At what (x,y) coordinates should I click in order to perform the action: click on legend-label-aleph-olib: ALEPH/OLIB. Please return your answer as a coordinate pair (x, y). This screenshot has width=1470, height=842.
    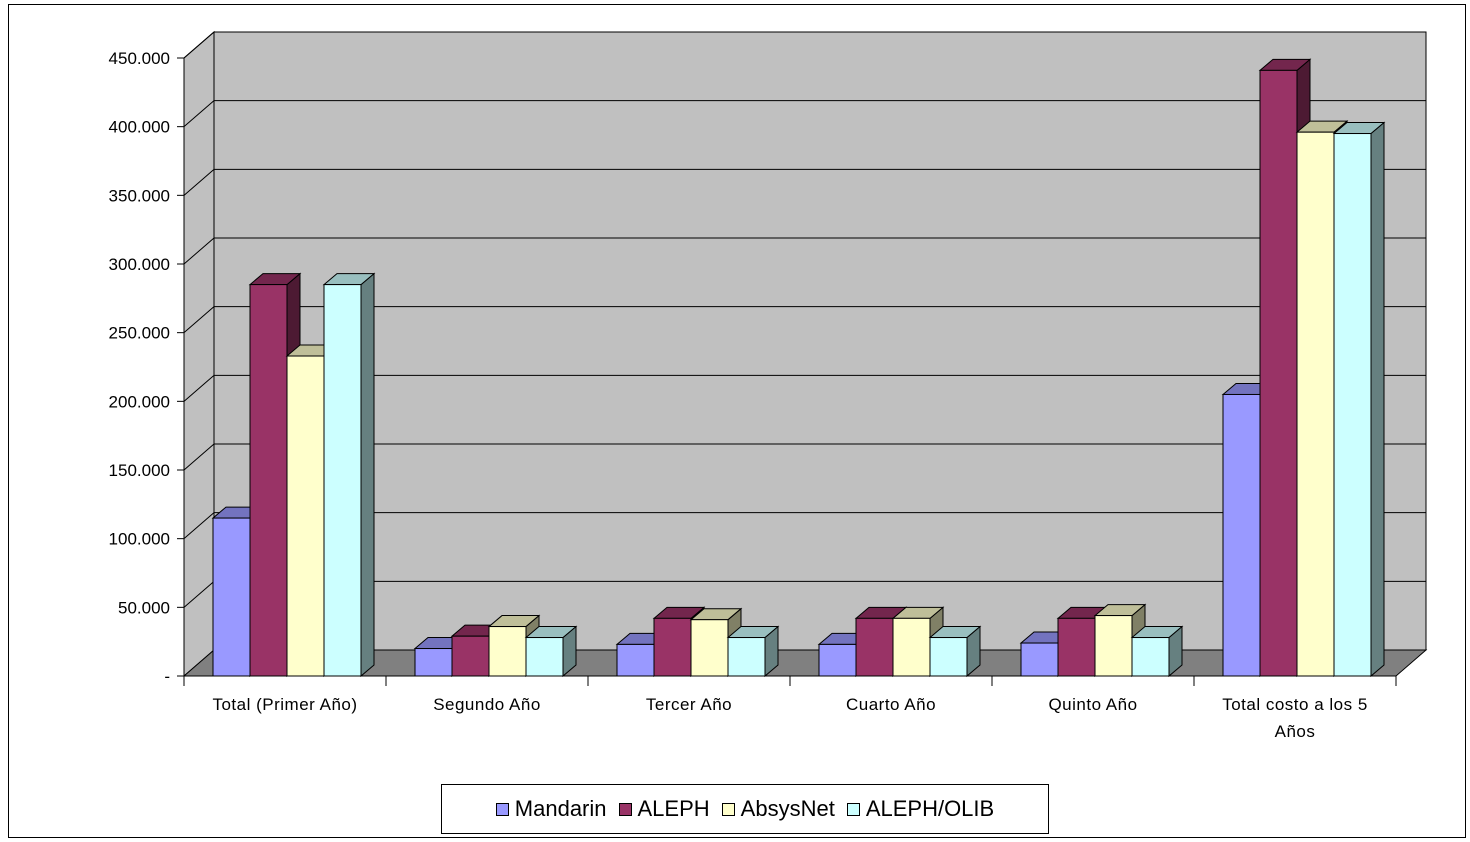
    Looking at the image, I should click on (930, 808).